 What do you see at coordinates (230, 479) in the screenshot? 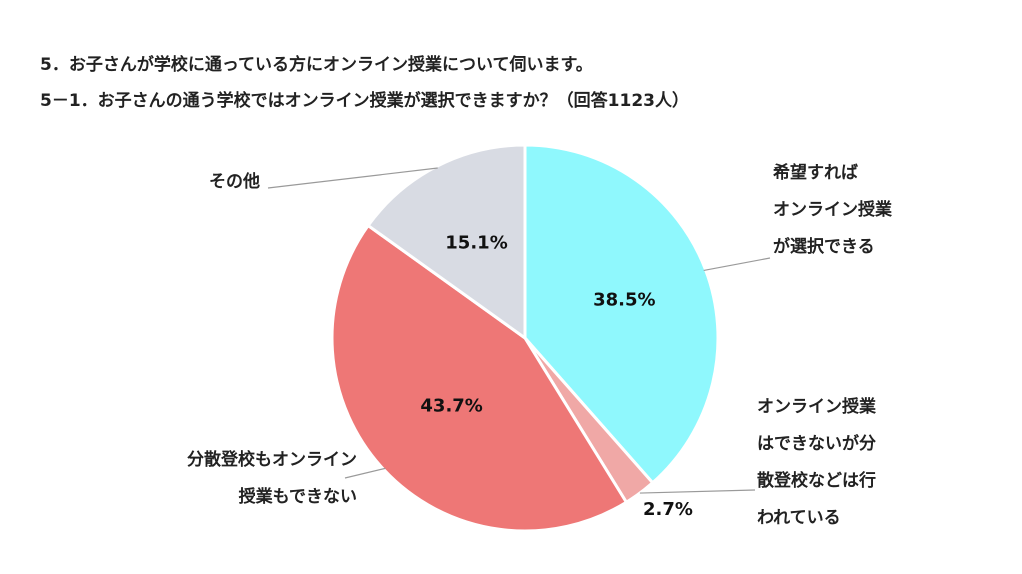
I see `slice-label-neither: 分散登校もオンライン授業もできない` at bounding box center [230, 479].